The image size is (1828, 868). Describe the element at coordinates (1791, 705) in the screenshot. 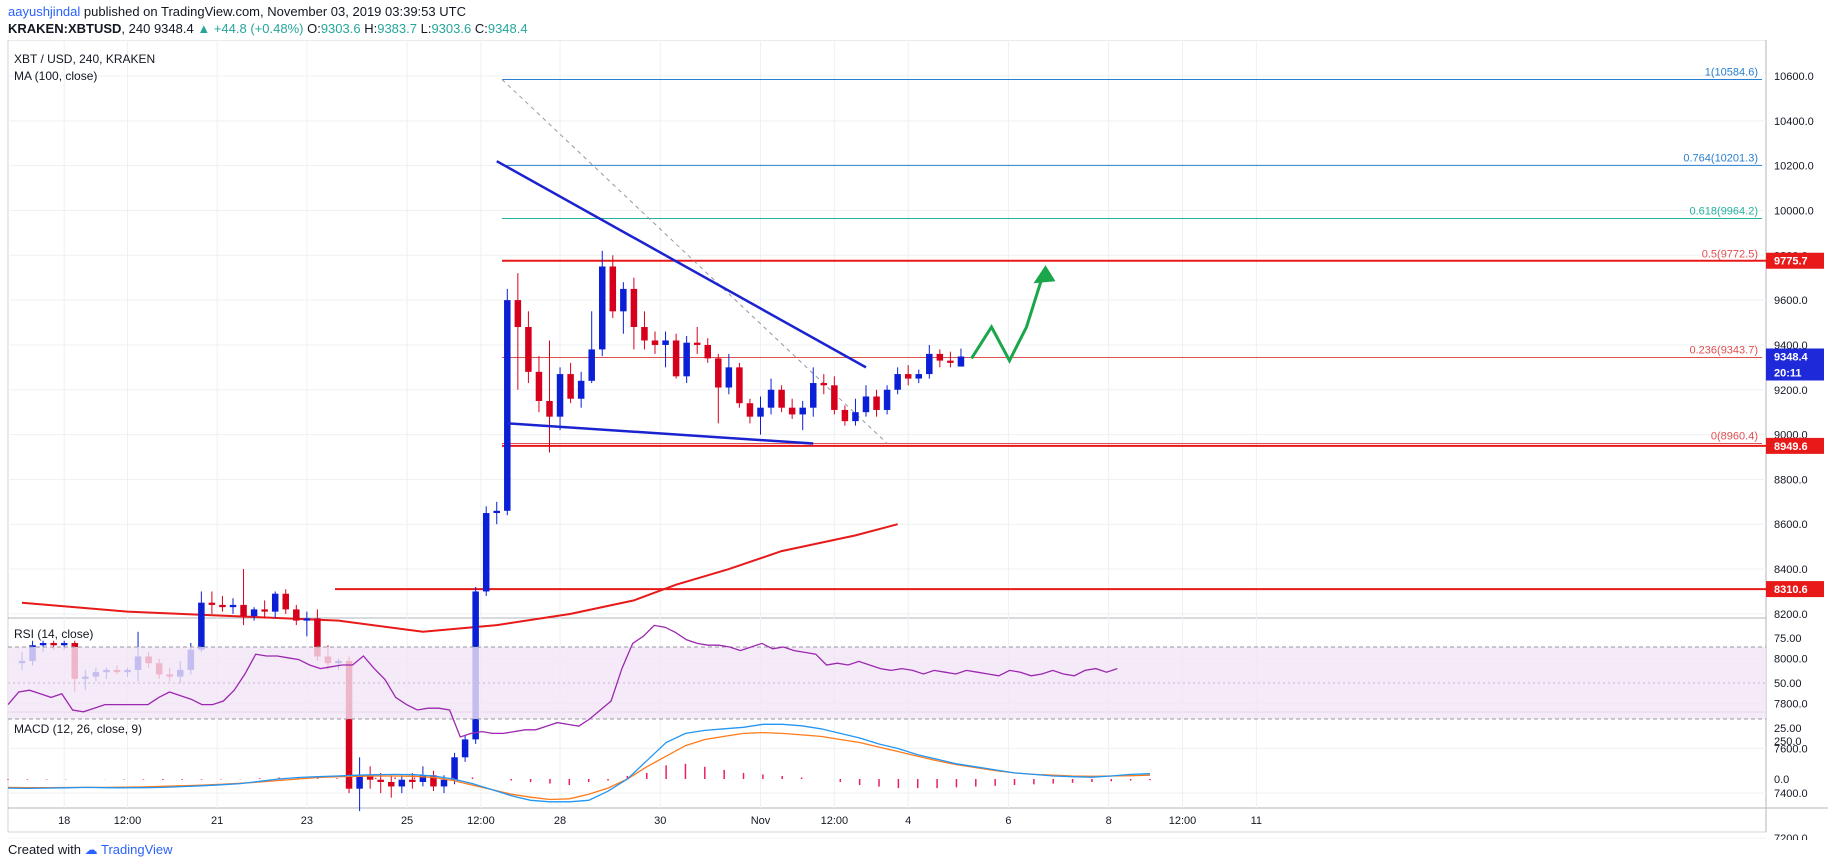

I see `price-tick-label: 7800.0` at that location.